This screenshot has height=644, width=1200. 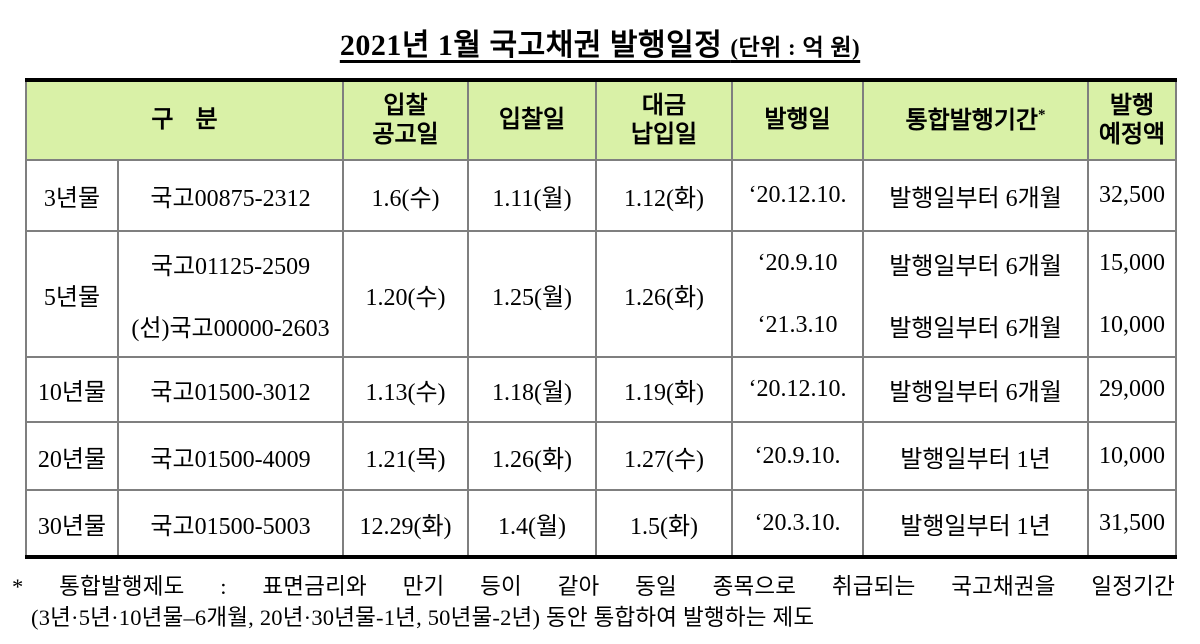 I want to click on cell-tenor: 20년물, so click(x=72, y=456).